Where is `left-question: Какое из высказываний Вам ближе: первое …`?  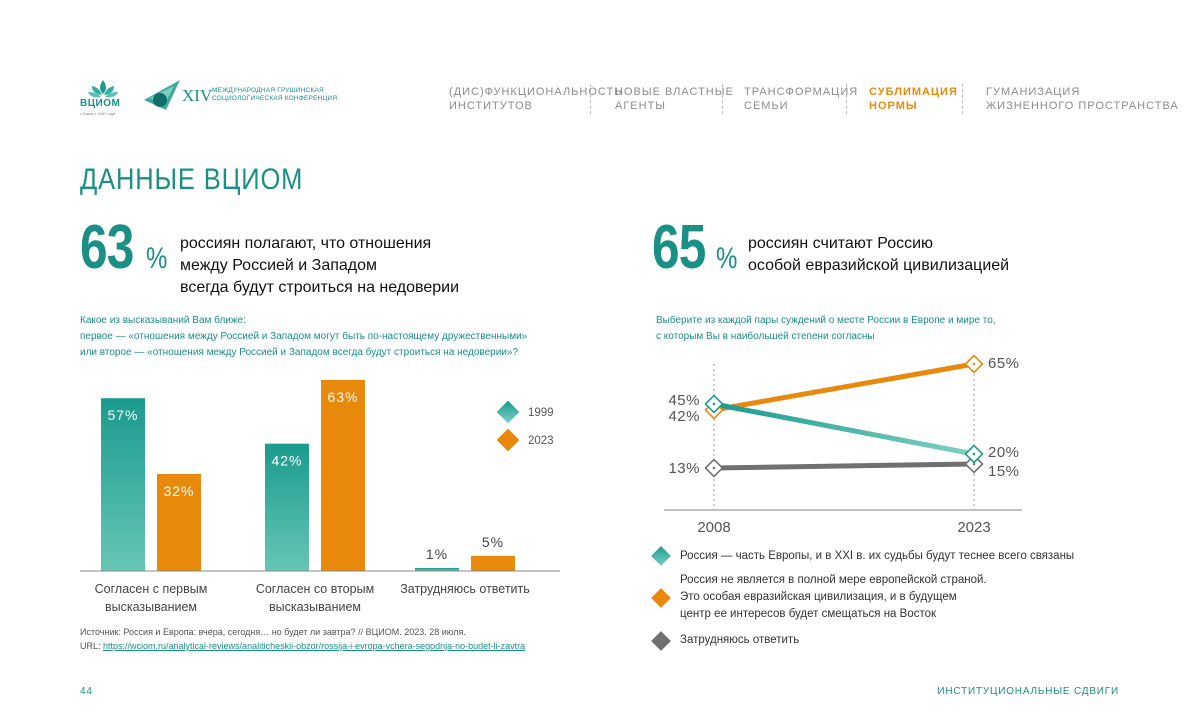 left-question: Какое из высказываний Вам ближе: первое … is located at coordinates (304, 336).